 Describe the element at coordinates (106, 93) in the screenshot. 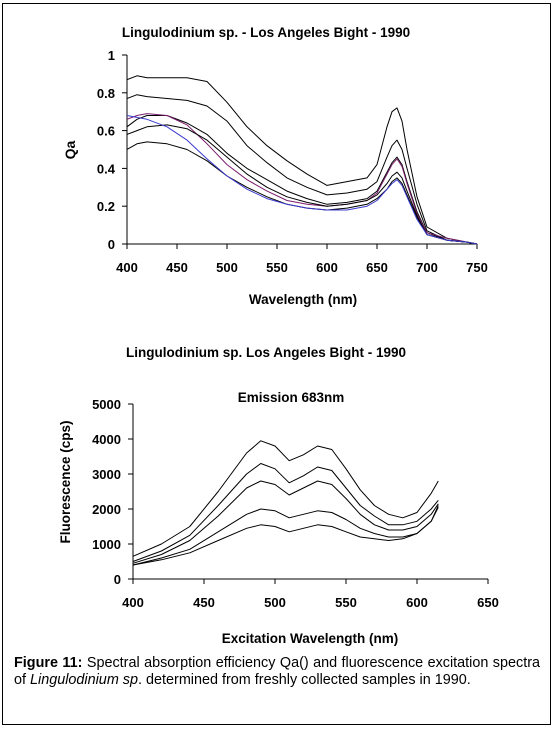

I see `chart1-y-tick-label: 0.8` at that location.